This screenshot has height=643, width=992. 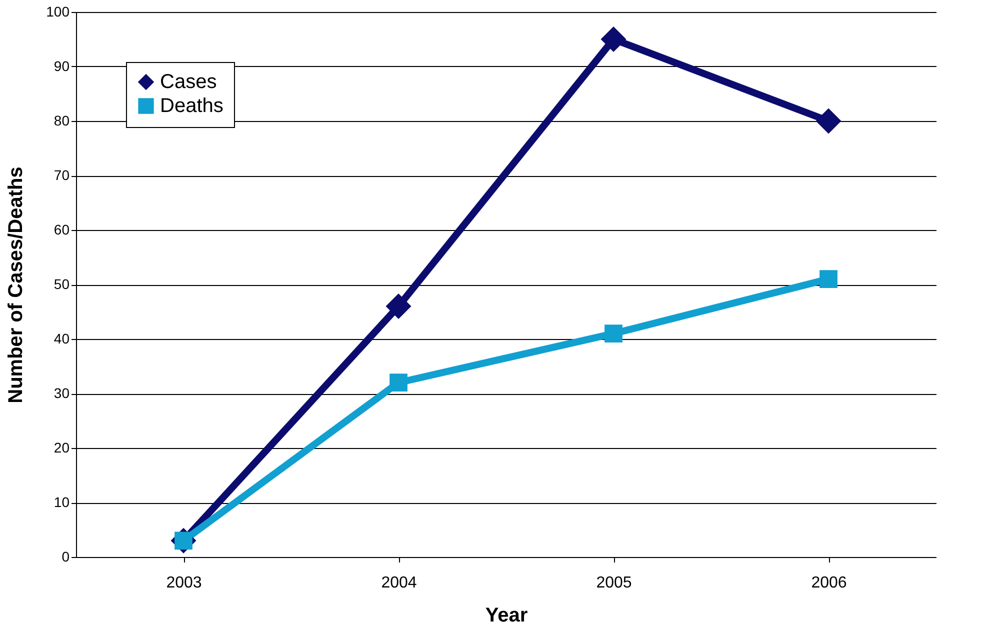 What do you see at coordinates (192, 106) in the screenshot?
I see `legend-label: Deaths` at bounding box center [192, 106].